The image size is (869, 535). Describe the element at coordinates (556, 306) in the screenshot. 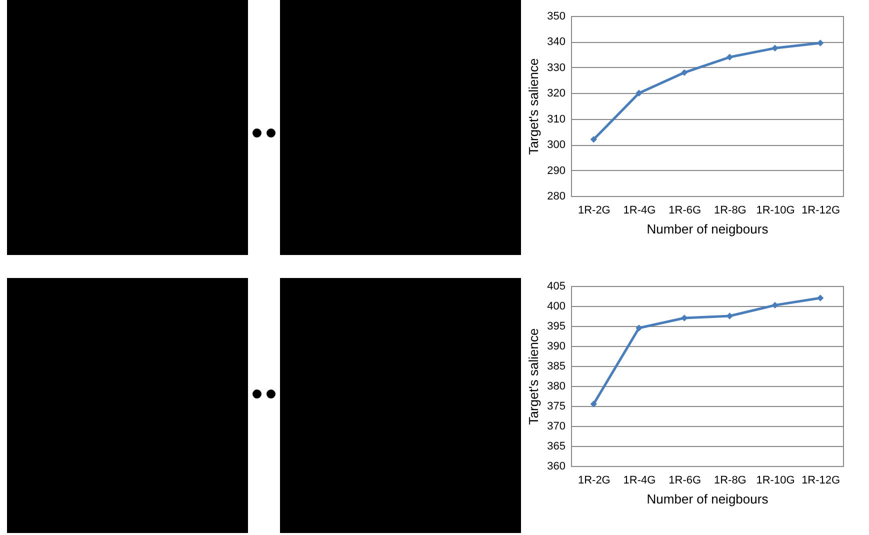

I see `y-tick-label: 400` at that location.